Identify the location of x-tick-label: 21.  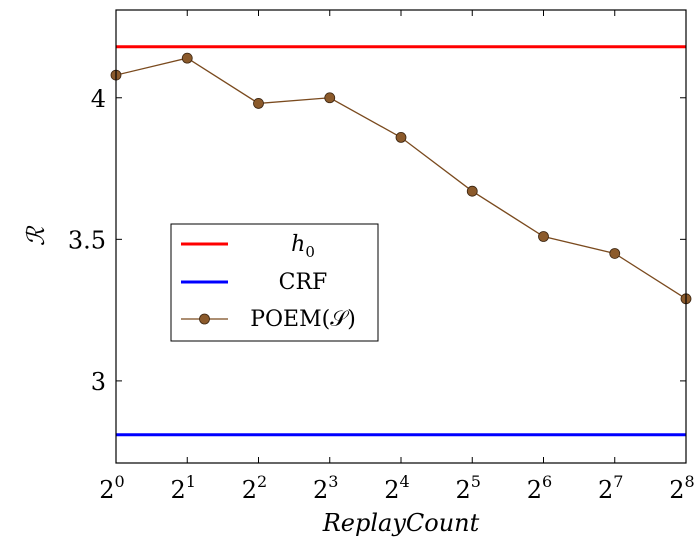
(183, 488).